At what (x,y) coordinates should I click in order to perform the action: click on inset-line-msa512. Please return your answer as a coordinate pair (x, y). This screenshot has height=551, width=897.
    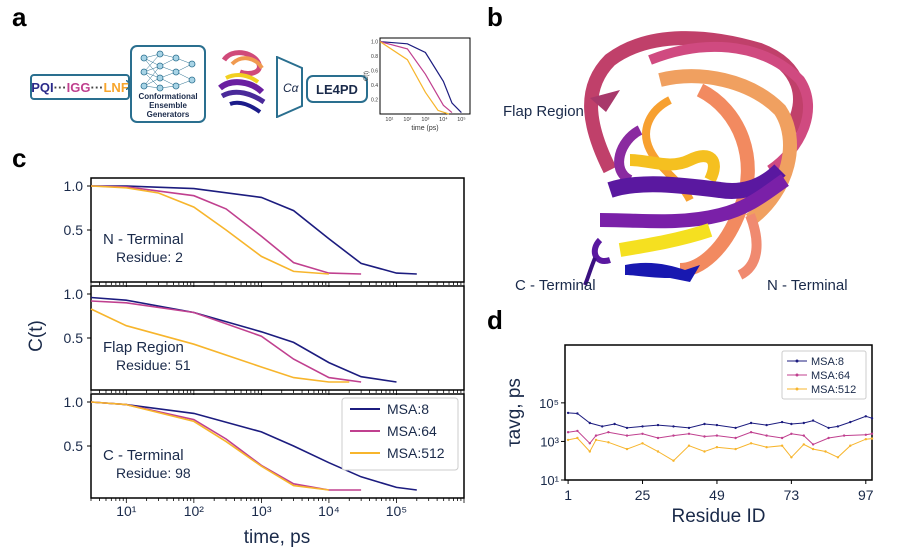
    Looking at the image, I should click on (414, 78).